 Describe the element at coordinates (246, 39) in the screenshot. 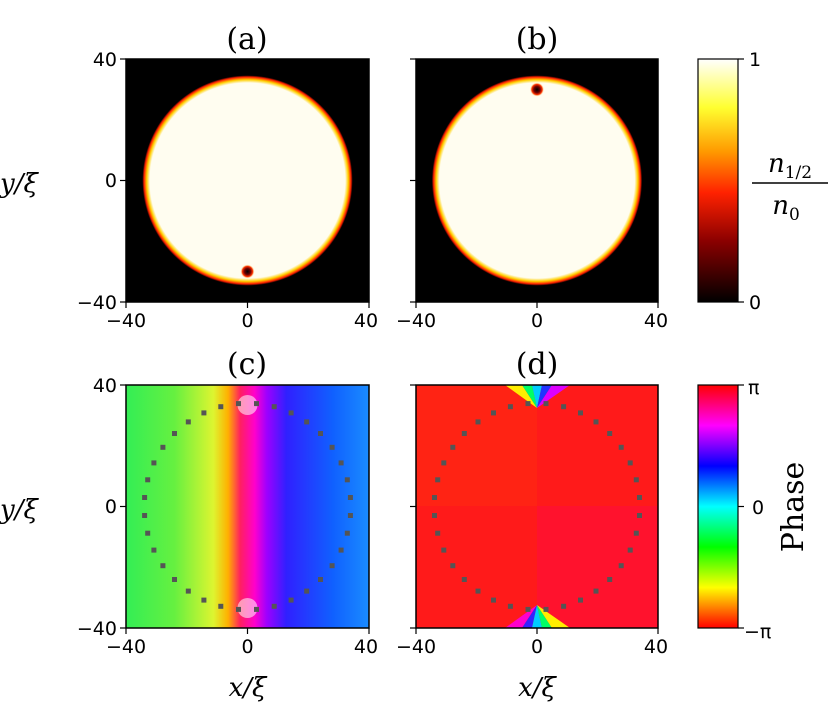

I see `panel-a-title: (a)` at that location.